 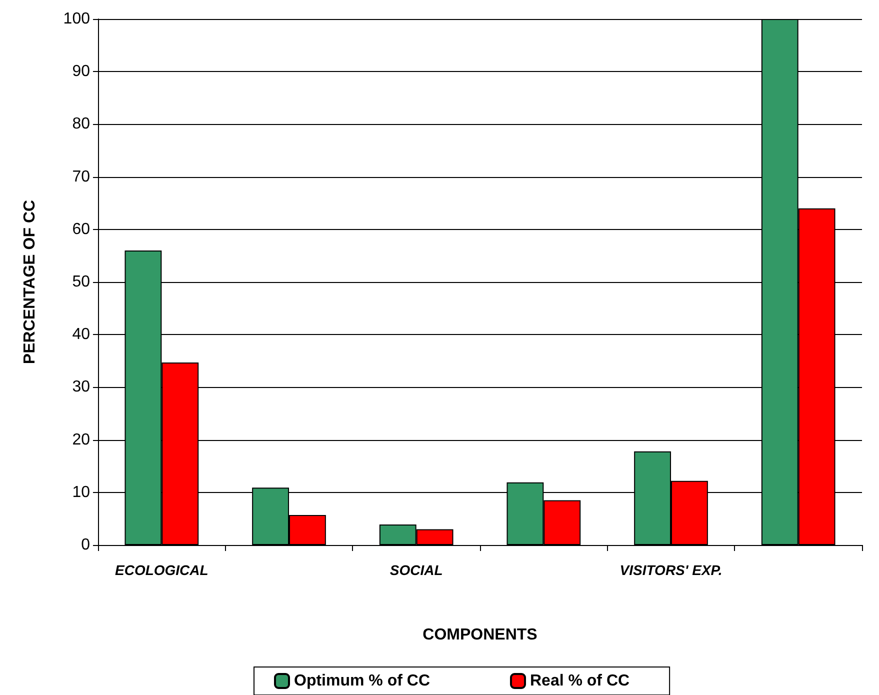 What do you see at coordinates (30, 281) in the screenshot?
I see `y-axis-title: PERCENTAGE OF CC` at bounding box center [30, 281].